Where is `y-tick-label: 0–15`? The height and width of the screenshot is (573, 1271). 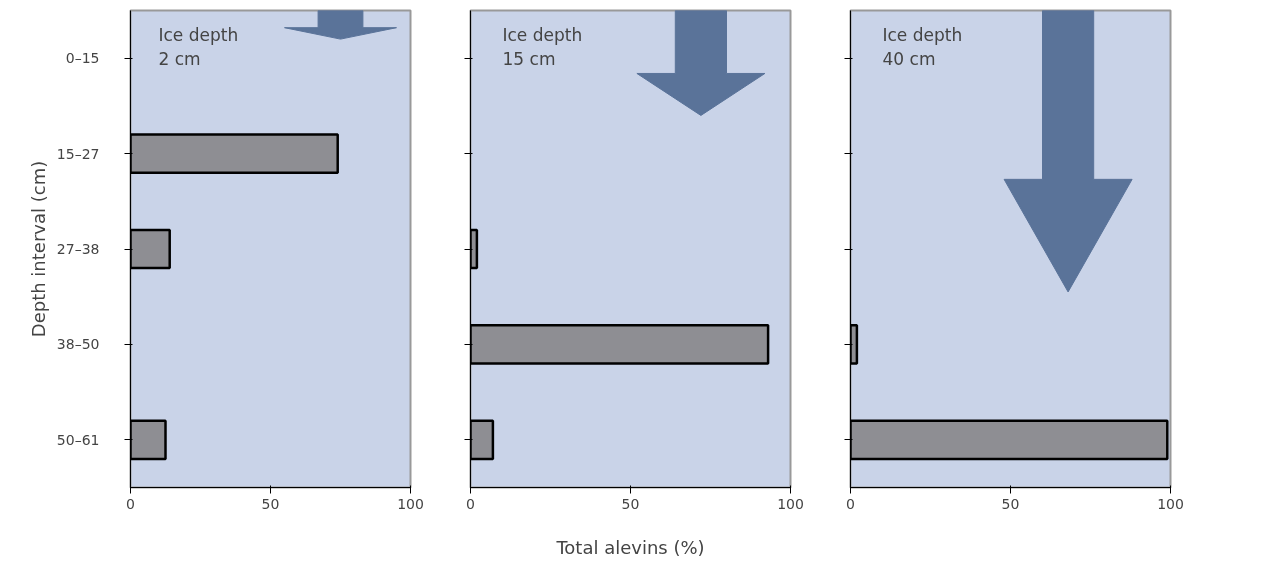 y-tick-label: 0–15 is located at coordinates (82, 58).